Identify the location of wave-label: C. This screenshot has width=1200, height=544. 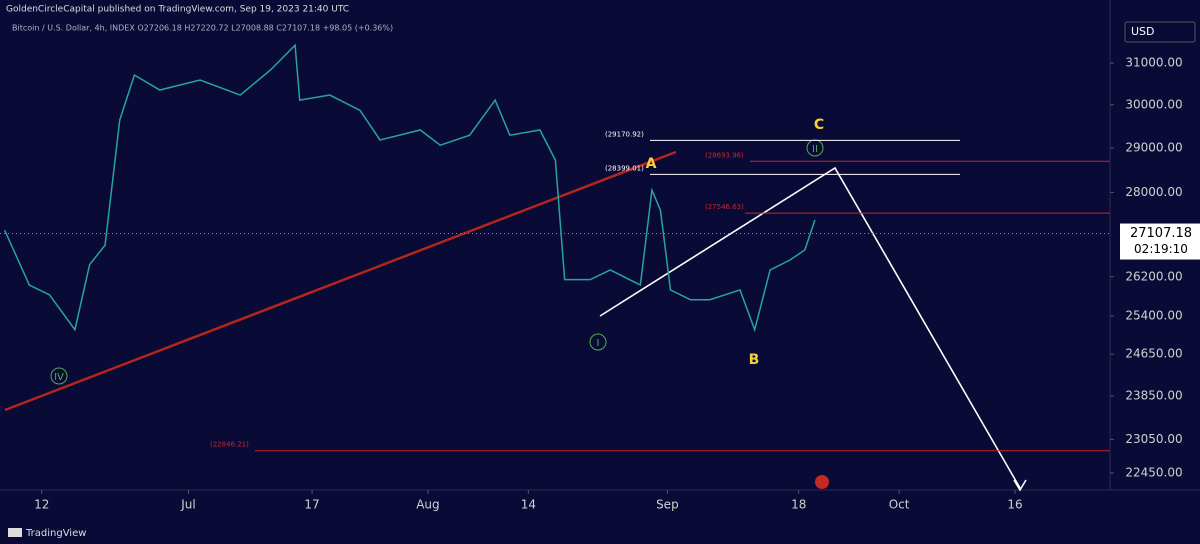
(819, 125).